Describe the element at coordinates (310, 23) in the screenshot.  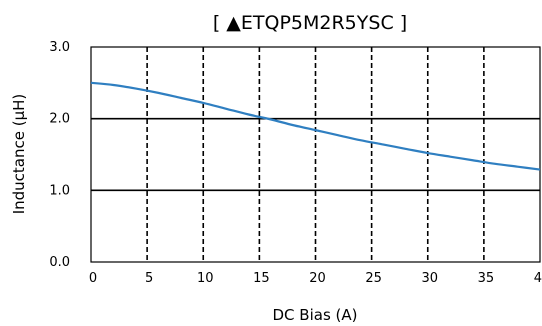
I see `chart-title: [ ▲ETQP5M2R5YSC ]` at that location.